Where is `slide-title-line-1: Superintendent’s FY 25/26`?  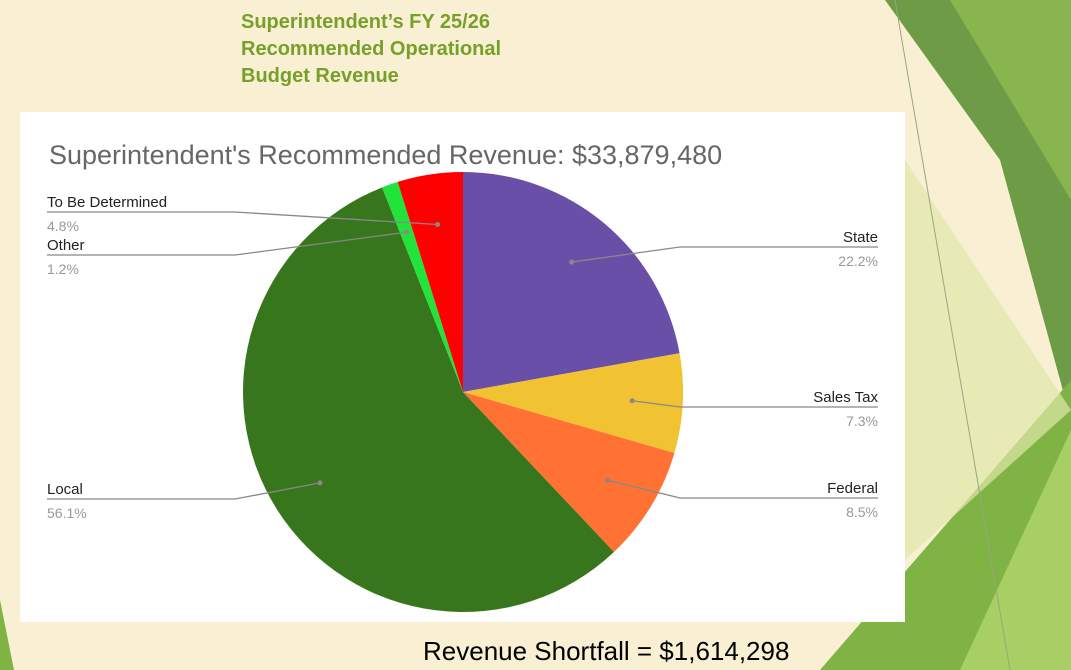 slide-title-line-1: Superintendent’s FY 25/26 is located at coordinates (365, 22).